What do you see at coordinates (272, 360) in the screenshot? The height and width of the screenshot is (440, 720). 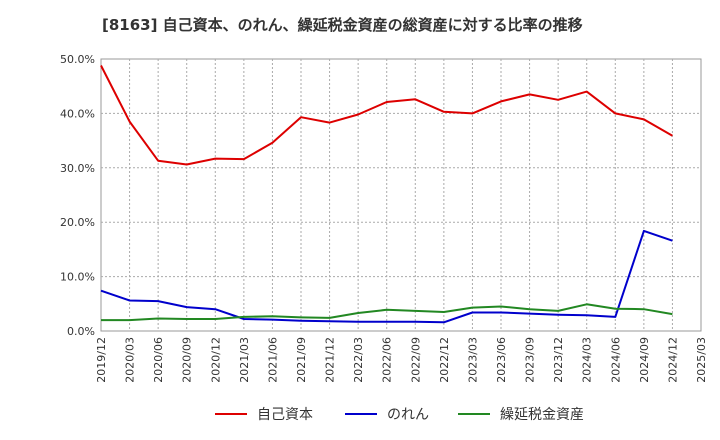 I see `x-tick-label: 2021/06` at bounding box center [272, 360].